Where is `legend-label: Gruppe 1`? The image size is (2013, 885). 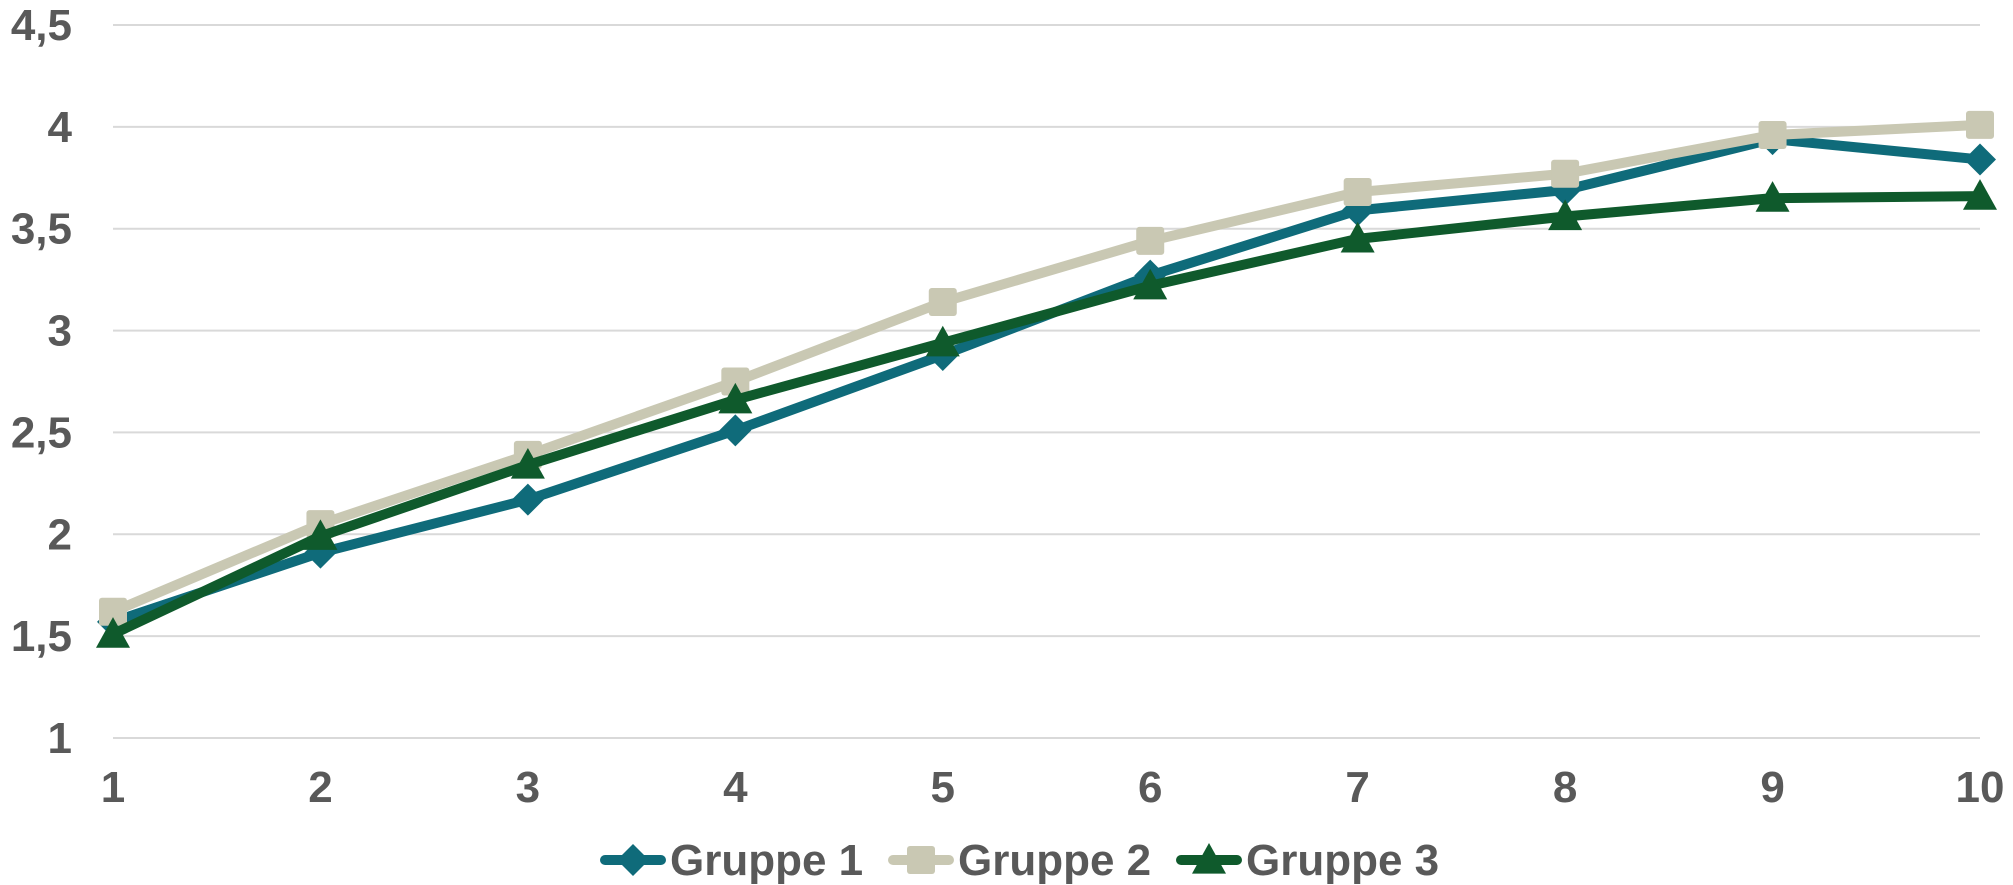 legend-label: Gruppe 1 is located at coordinates (766, 860).